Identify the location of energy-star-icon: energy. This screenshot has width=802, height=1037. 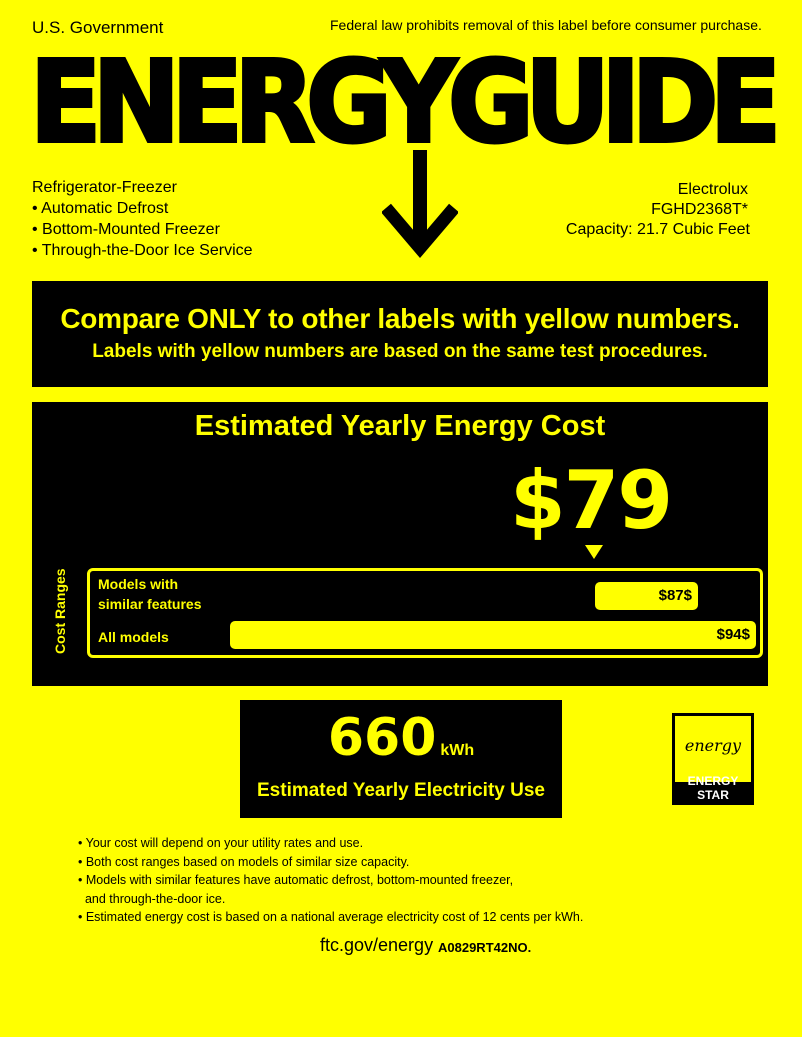
(713, 749).